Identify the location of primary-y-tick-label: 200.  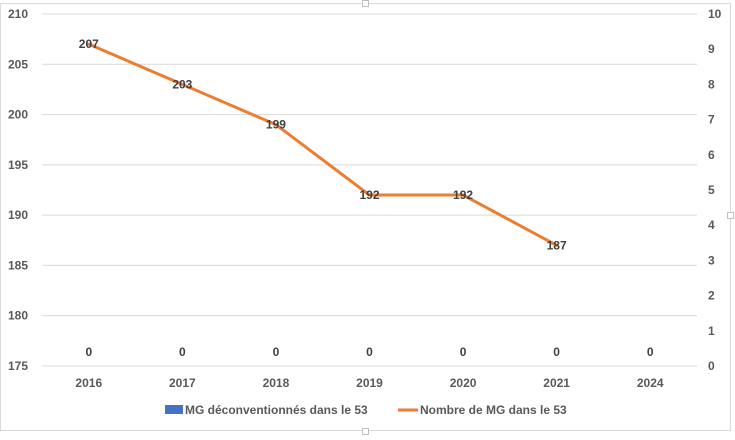
(18, 115).